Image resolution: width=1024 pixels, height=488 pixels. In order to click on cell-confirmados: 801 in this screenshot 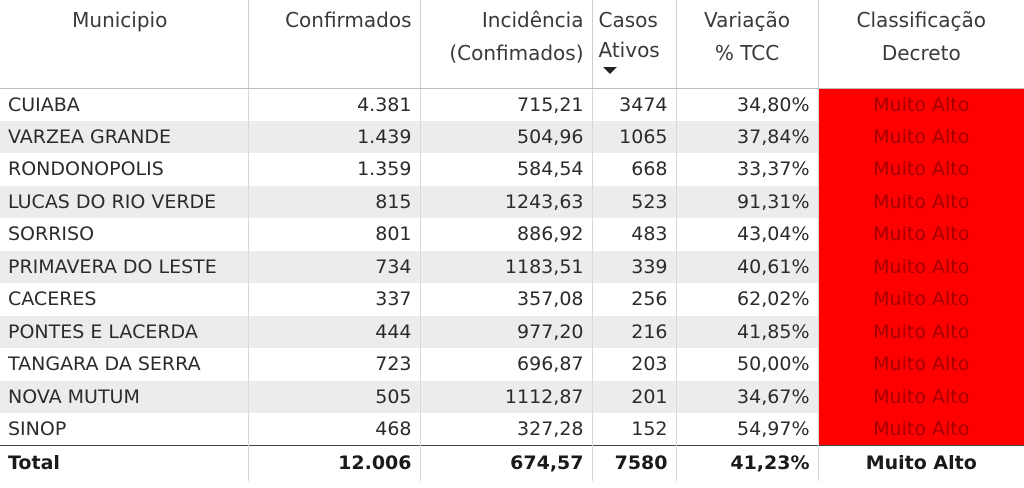, I will do `click(334, 234)`.